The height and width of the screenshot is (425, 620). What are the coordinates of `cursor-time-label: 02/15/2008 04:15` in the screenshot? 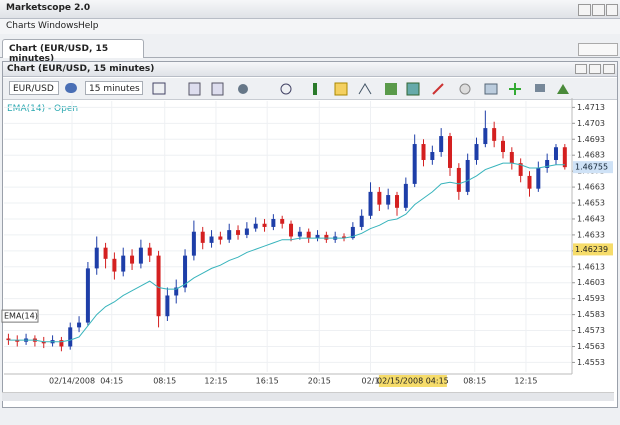 It's located at (413, 381).